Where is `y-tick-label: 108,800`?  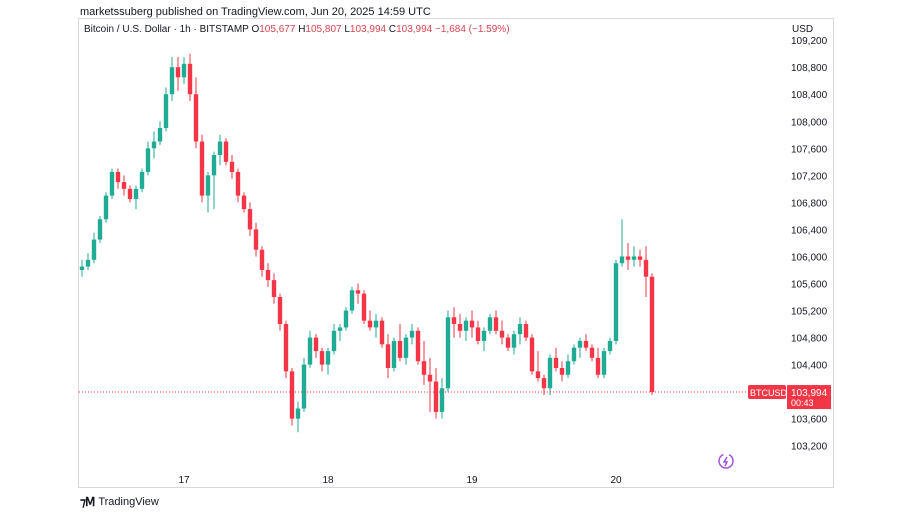
y-tick-label: 108,800 is located at coordinates (809, 68).